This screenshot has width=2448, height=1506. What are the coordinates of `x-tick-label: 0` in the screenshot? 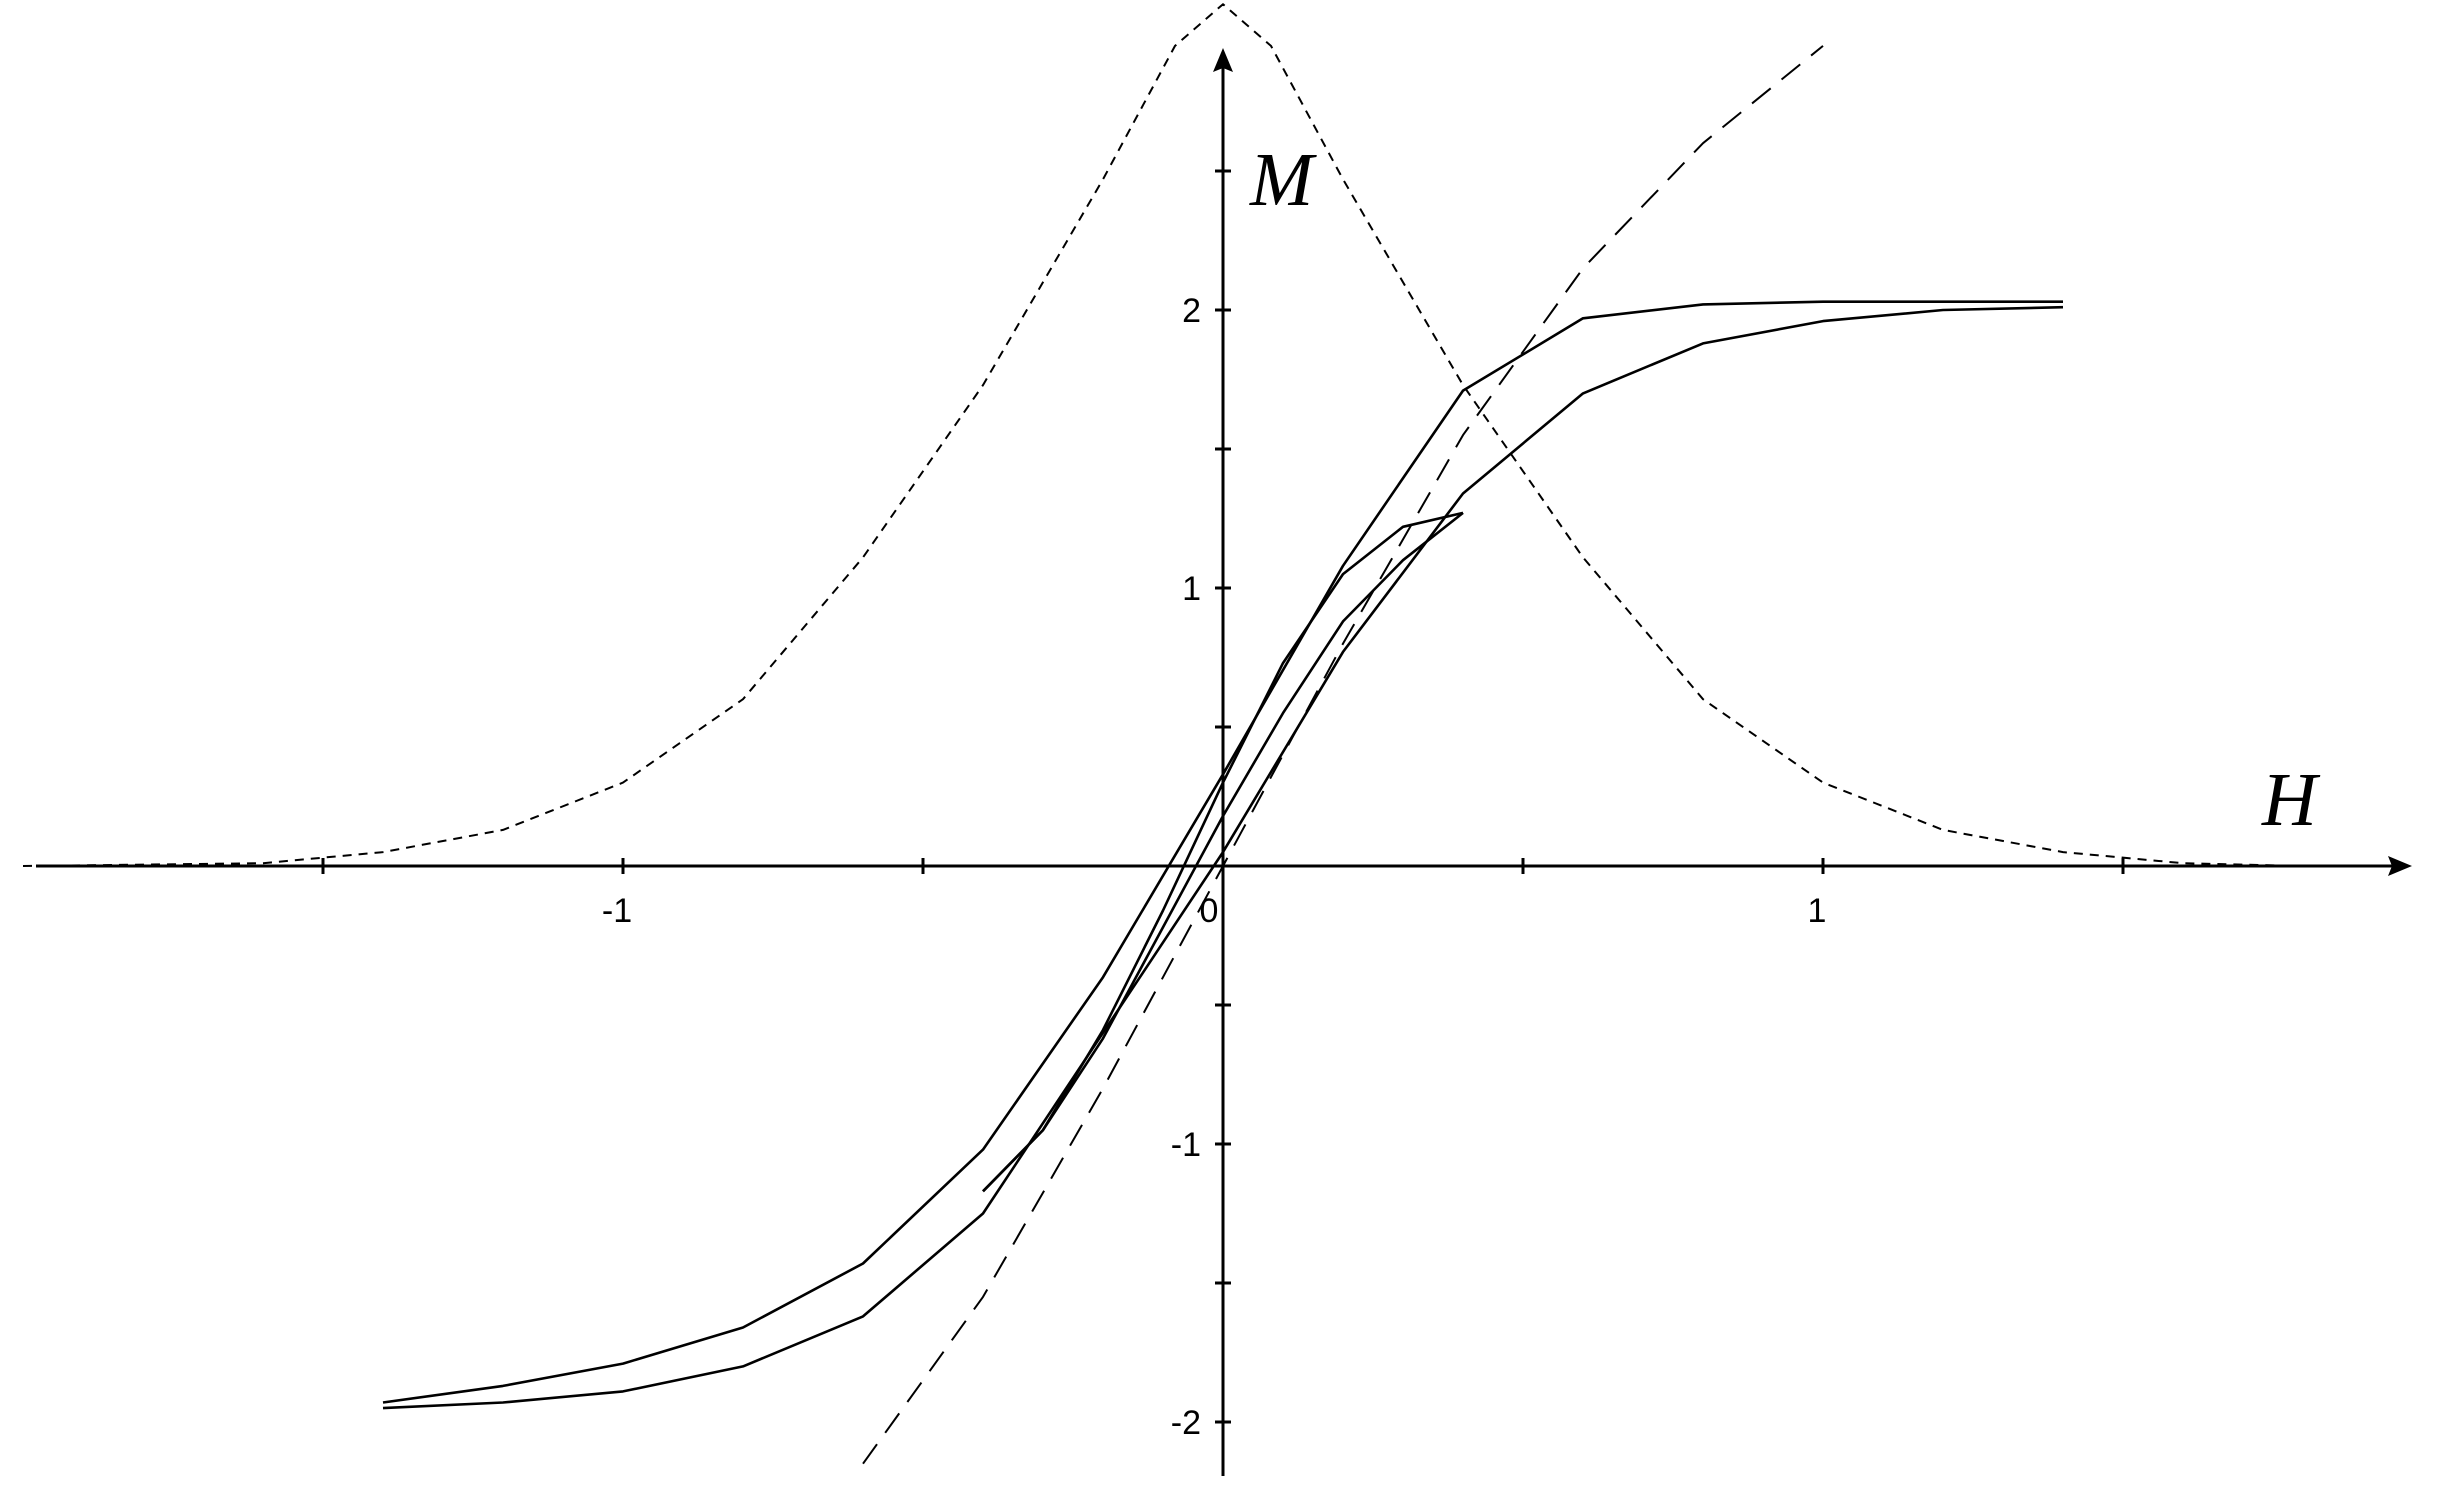 It's located at (1209, 911).